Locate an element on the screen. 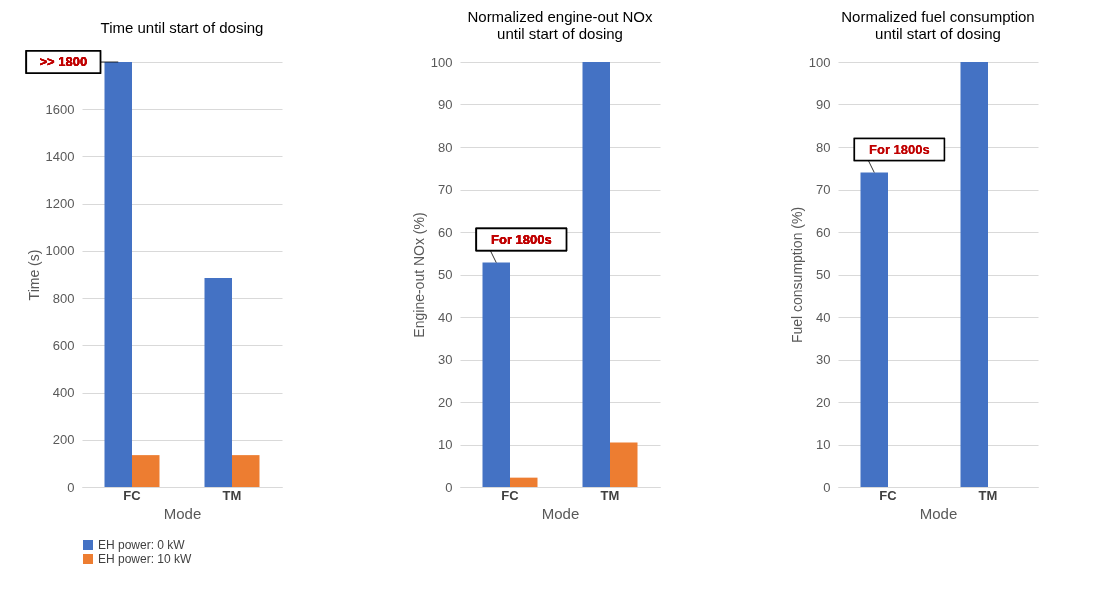 This screenshot has width=1096, height=604. y-axis-title: Engine-out NOx (%) is located at coordinates (418, 275).